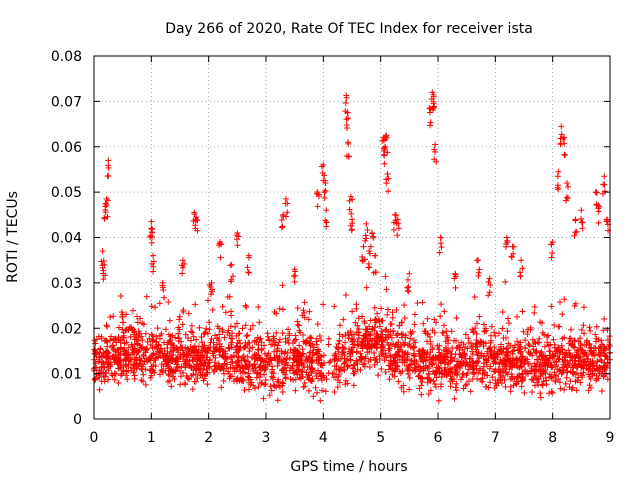  I want to click on x-tick-label: 9, so click(610, 438).